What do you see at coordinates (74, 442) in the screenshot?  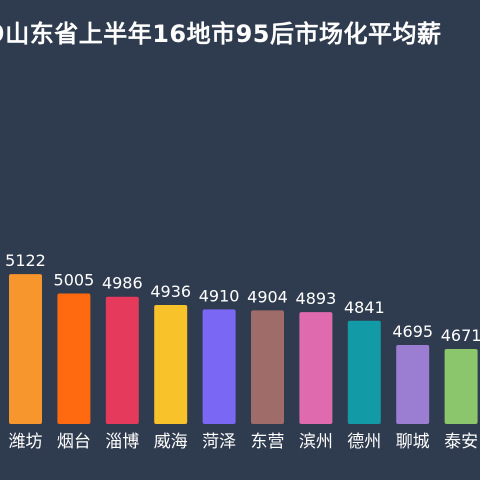 I see `category-label-烟台: 烟台` at bounding box center [74, 442].